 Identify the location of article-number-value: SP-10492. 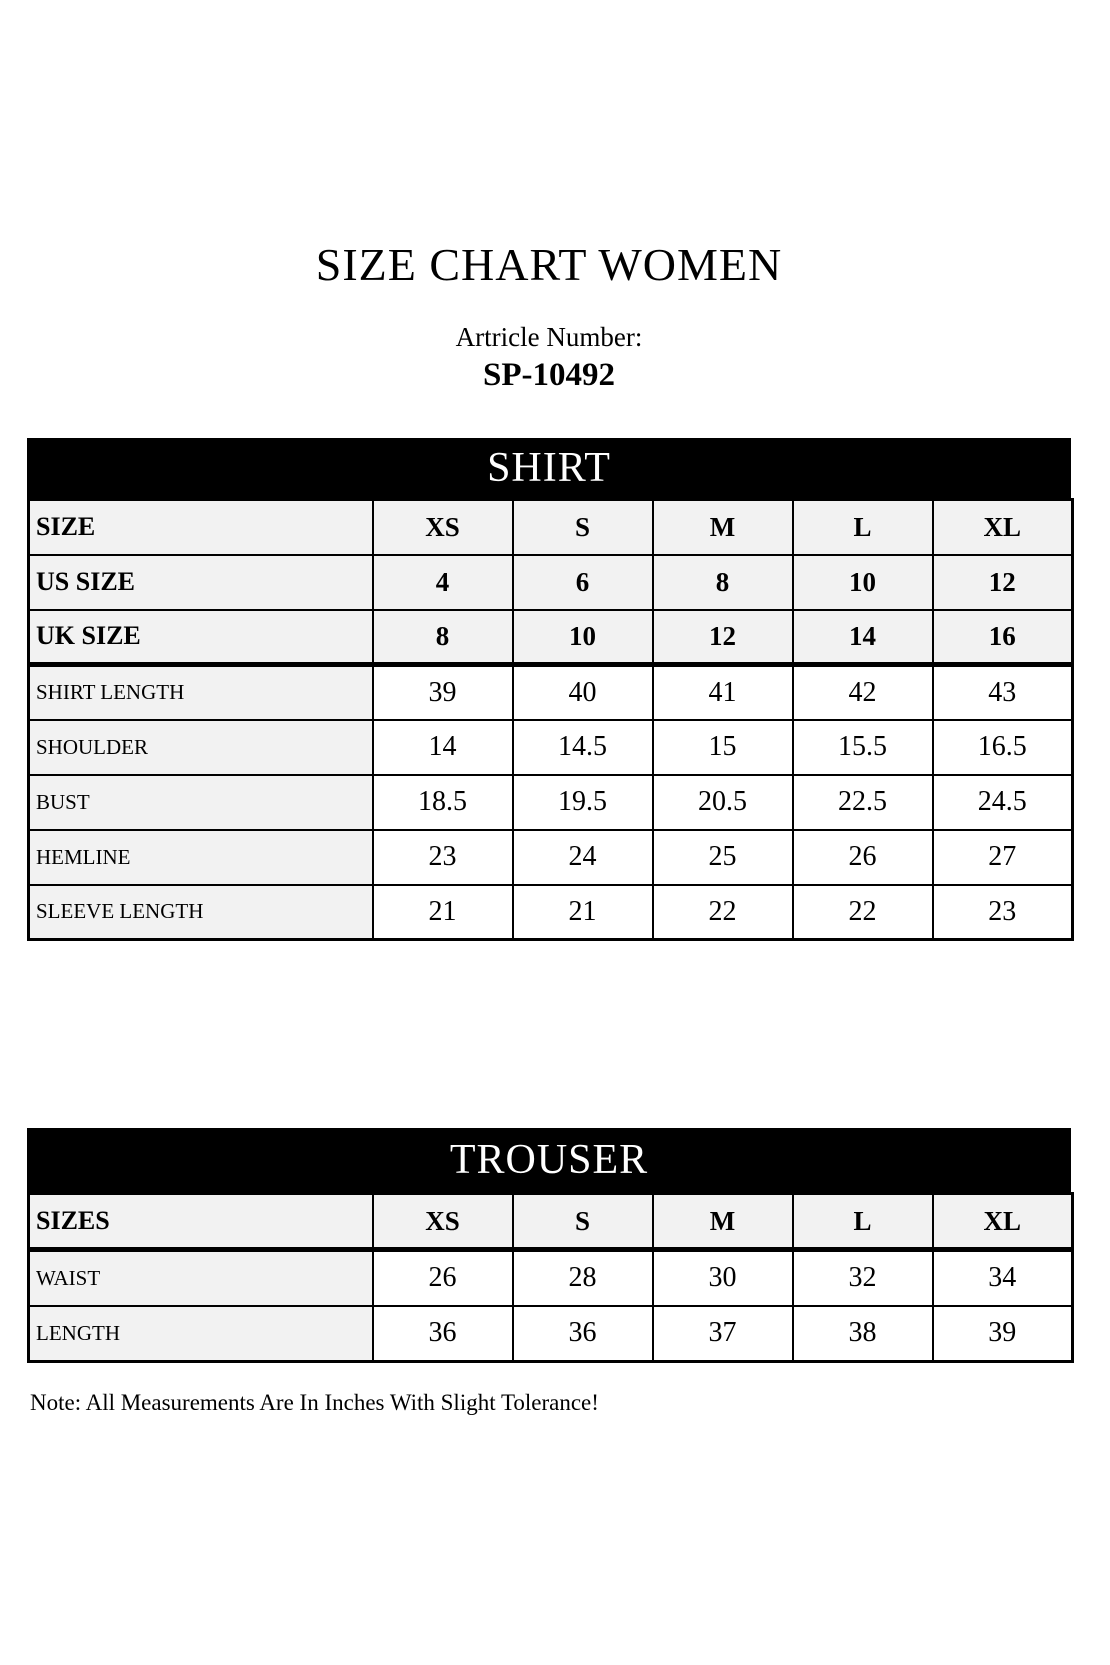
(549, 375).